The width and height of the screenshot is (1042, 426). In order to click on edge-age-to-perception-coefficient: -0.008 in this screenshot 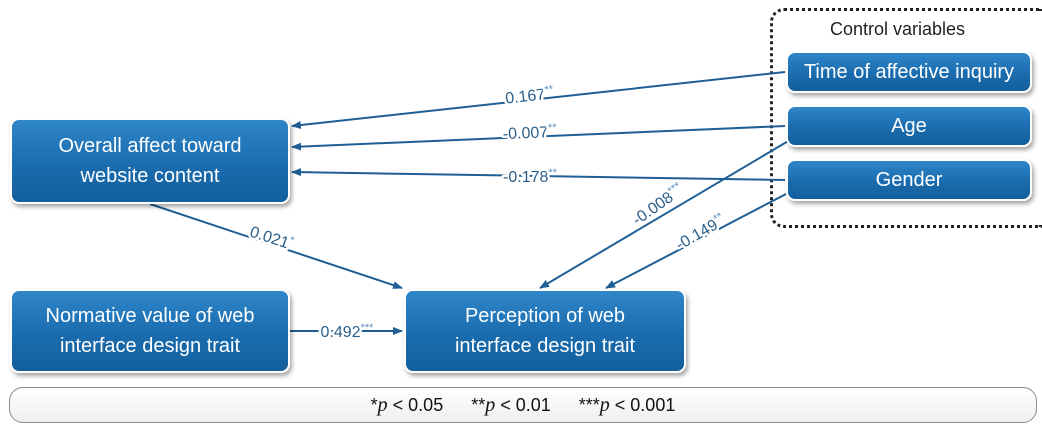, I will do `click(653, 209)`.